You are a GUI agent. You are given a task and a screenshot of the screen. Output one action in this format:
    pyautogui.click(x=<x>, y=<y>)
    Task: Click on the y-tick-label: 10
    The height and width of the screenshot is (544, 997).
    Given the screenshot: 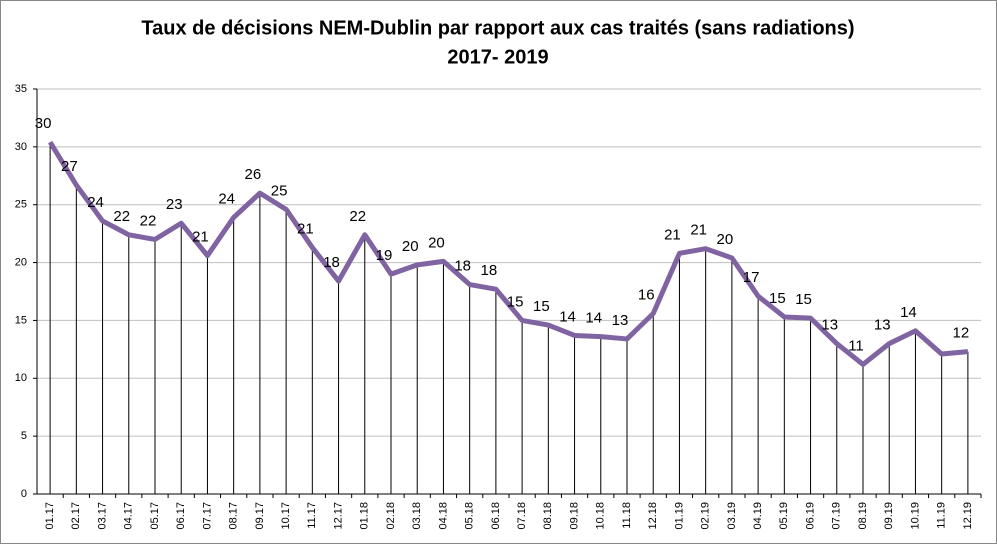 What is the action you would take?
    pyautogui.click(x=21, y=378)
    